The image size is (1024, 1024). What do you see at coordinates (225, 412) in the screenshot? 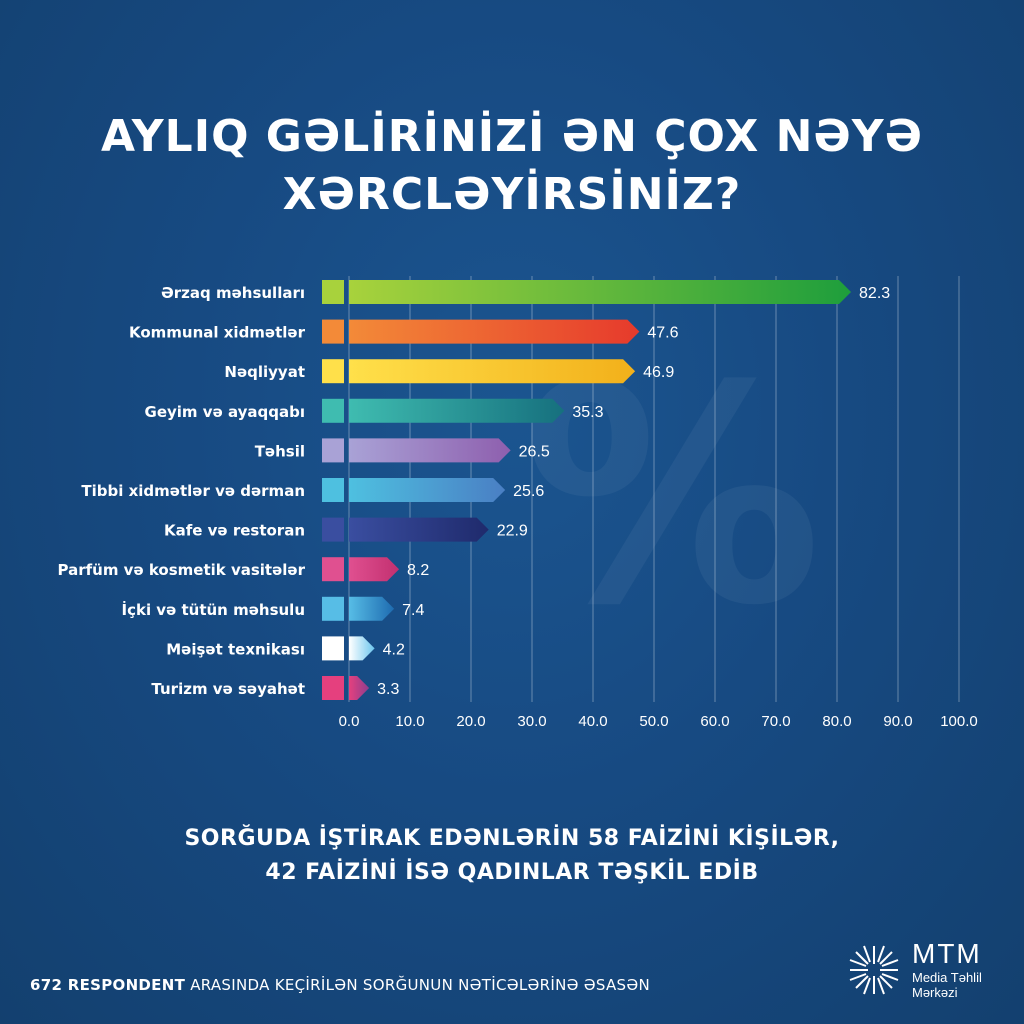
I see `category-label: Geyim və ayaqqabı` at bounding box center [225, 412].